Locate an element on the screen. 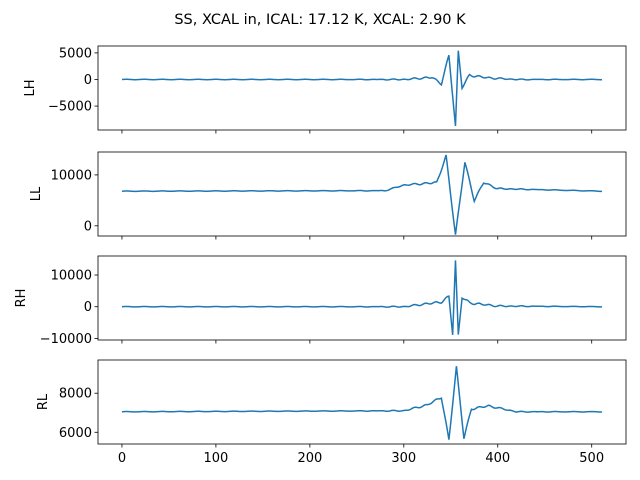 This screenshot has width=640, height=480. x-tick-label: 300 is located at coordinates (403, 458).